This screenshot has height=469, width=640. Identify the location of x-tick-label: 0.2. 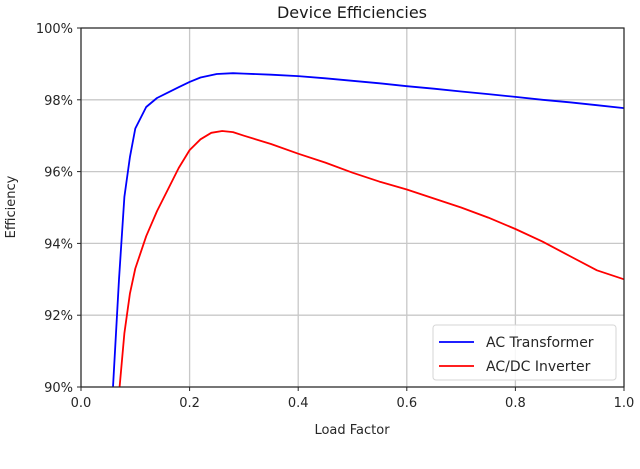
(189, 403).